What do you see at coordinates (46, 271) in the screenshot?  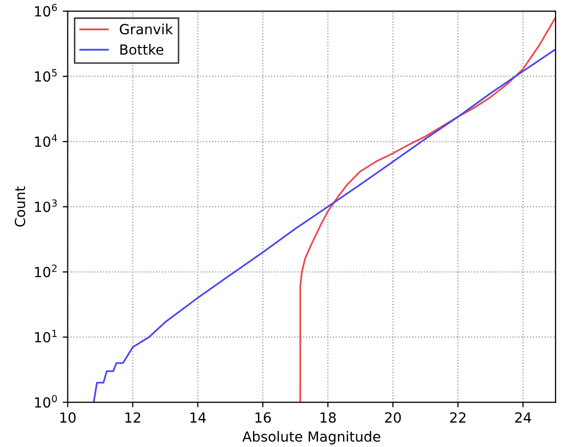 I see `y-tick-label: 10$^{2}$` at bounding box center [46, 271].